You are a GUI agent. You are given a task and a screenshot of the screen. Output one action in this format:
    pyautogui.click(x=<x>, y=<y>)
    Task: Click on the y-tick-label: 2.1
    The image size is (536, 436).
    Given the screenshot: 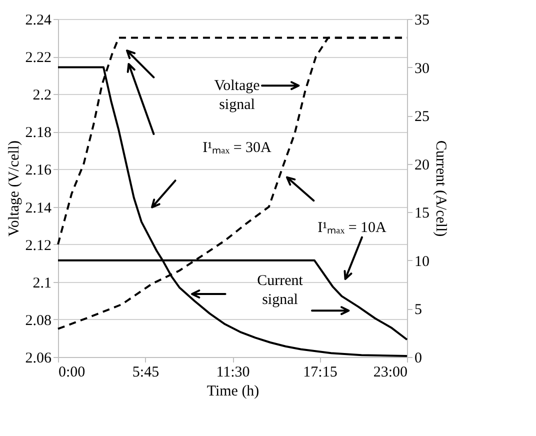 What is the action you would take?
    pyautogui.click(x=42, y=283)
    